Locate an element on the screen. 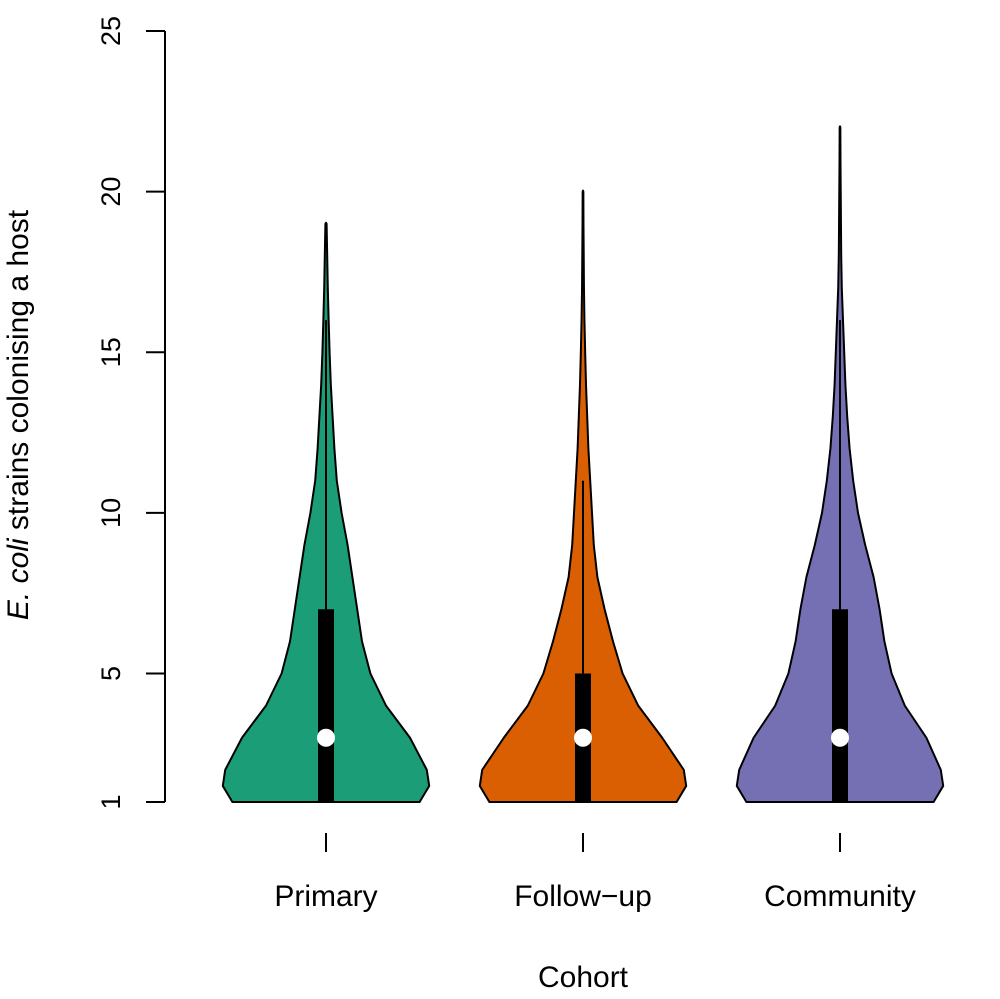 The image size is (1000, 999). y-tick-label: 10 is located at coordinates (111, 513).